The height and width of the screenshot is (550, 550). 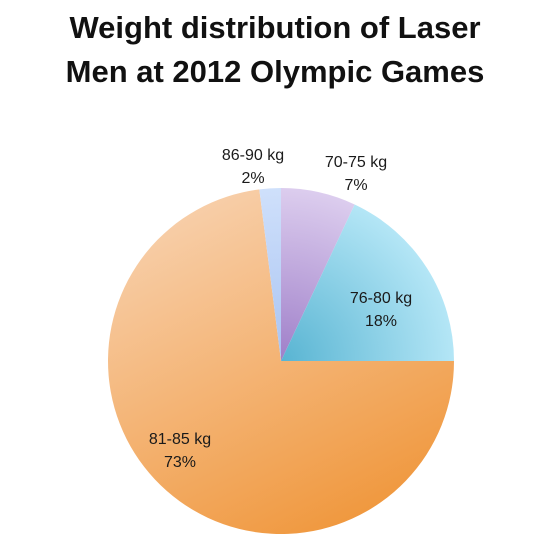 I want to click on slice-percent-label: 18%, so click(x=381, y=321).